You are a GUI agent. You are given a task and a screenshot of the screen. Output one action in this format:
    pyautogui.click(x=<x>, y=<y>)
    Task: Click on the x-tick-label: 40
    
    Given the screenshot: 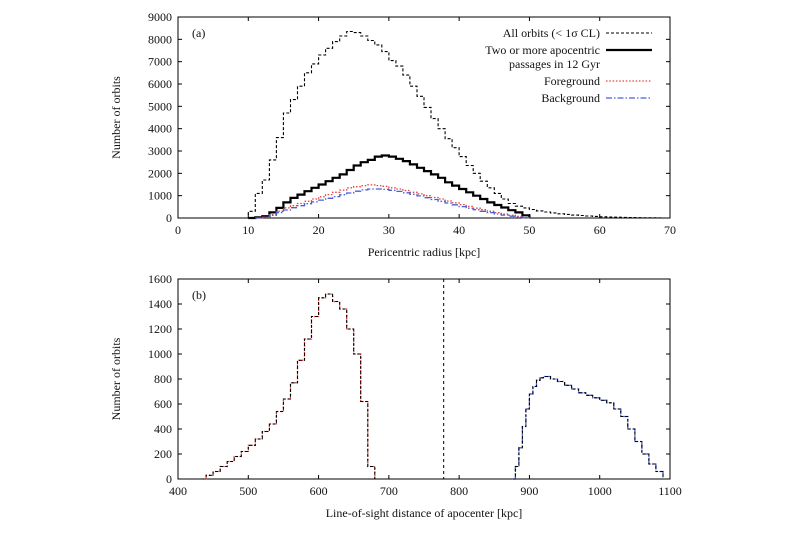 What is the action you would take?
    pyautogui.click(x=459, y=230)
    